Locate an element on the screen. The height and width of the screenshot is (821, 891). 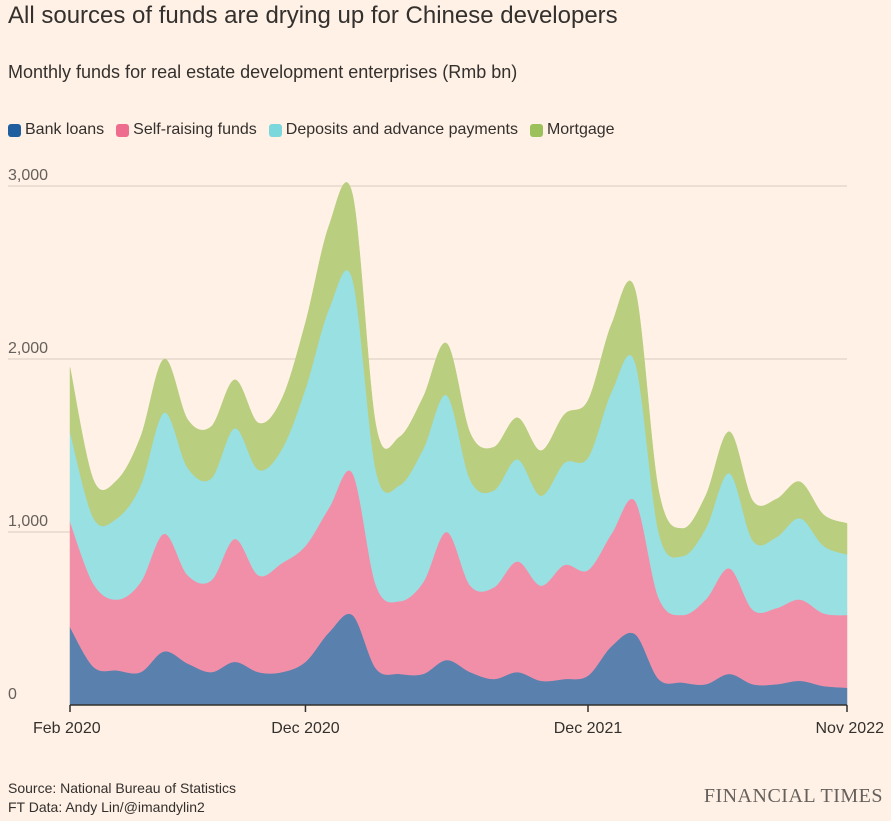
y-tick-label: 2,000 is located at coordinates (28, 348).